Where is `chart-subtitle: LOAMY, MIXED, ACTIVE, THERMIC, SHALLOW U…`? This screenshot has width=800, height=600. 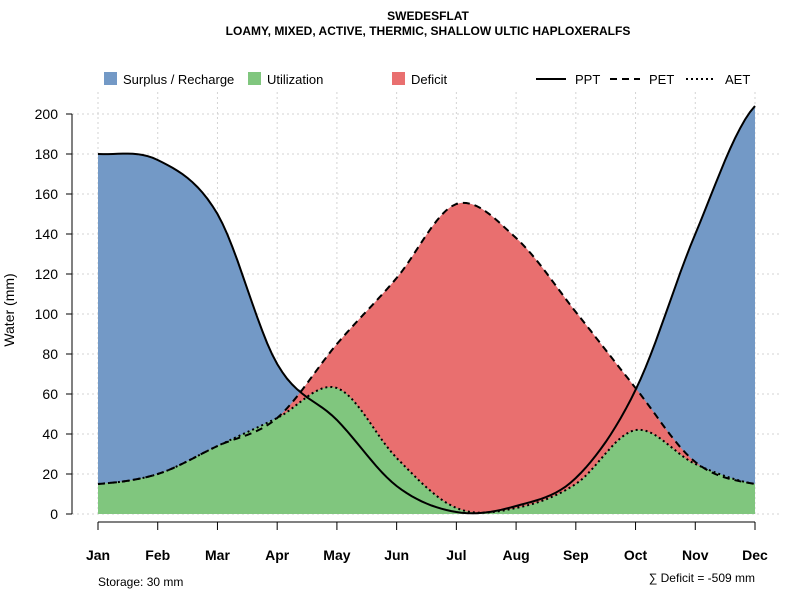 chart-subtitle: LOAMY, MIXED, ACTIVE, THERMIC, SHALLOW U… is located at coordinates (428, 31).